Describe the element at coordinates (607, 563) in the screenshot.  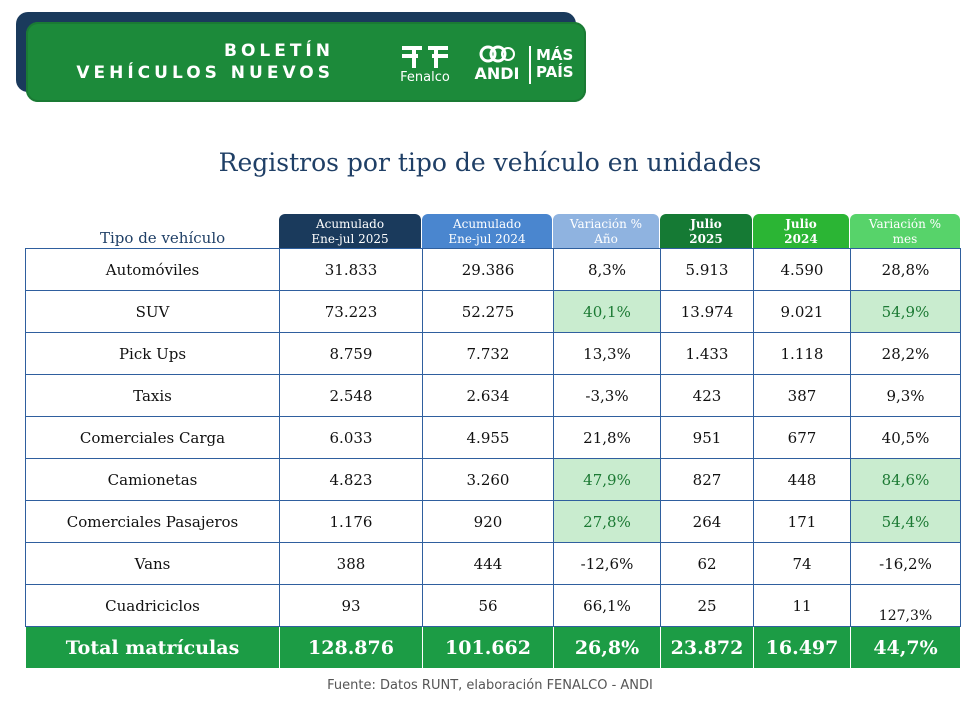
I see `value-cell: -12,6%` at that location.